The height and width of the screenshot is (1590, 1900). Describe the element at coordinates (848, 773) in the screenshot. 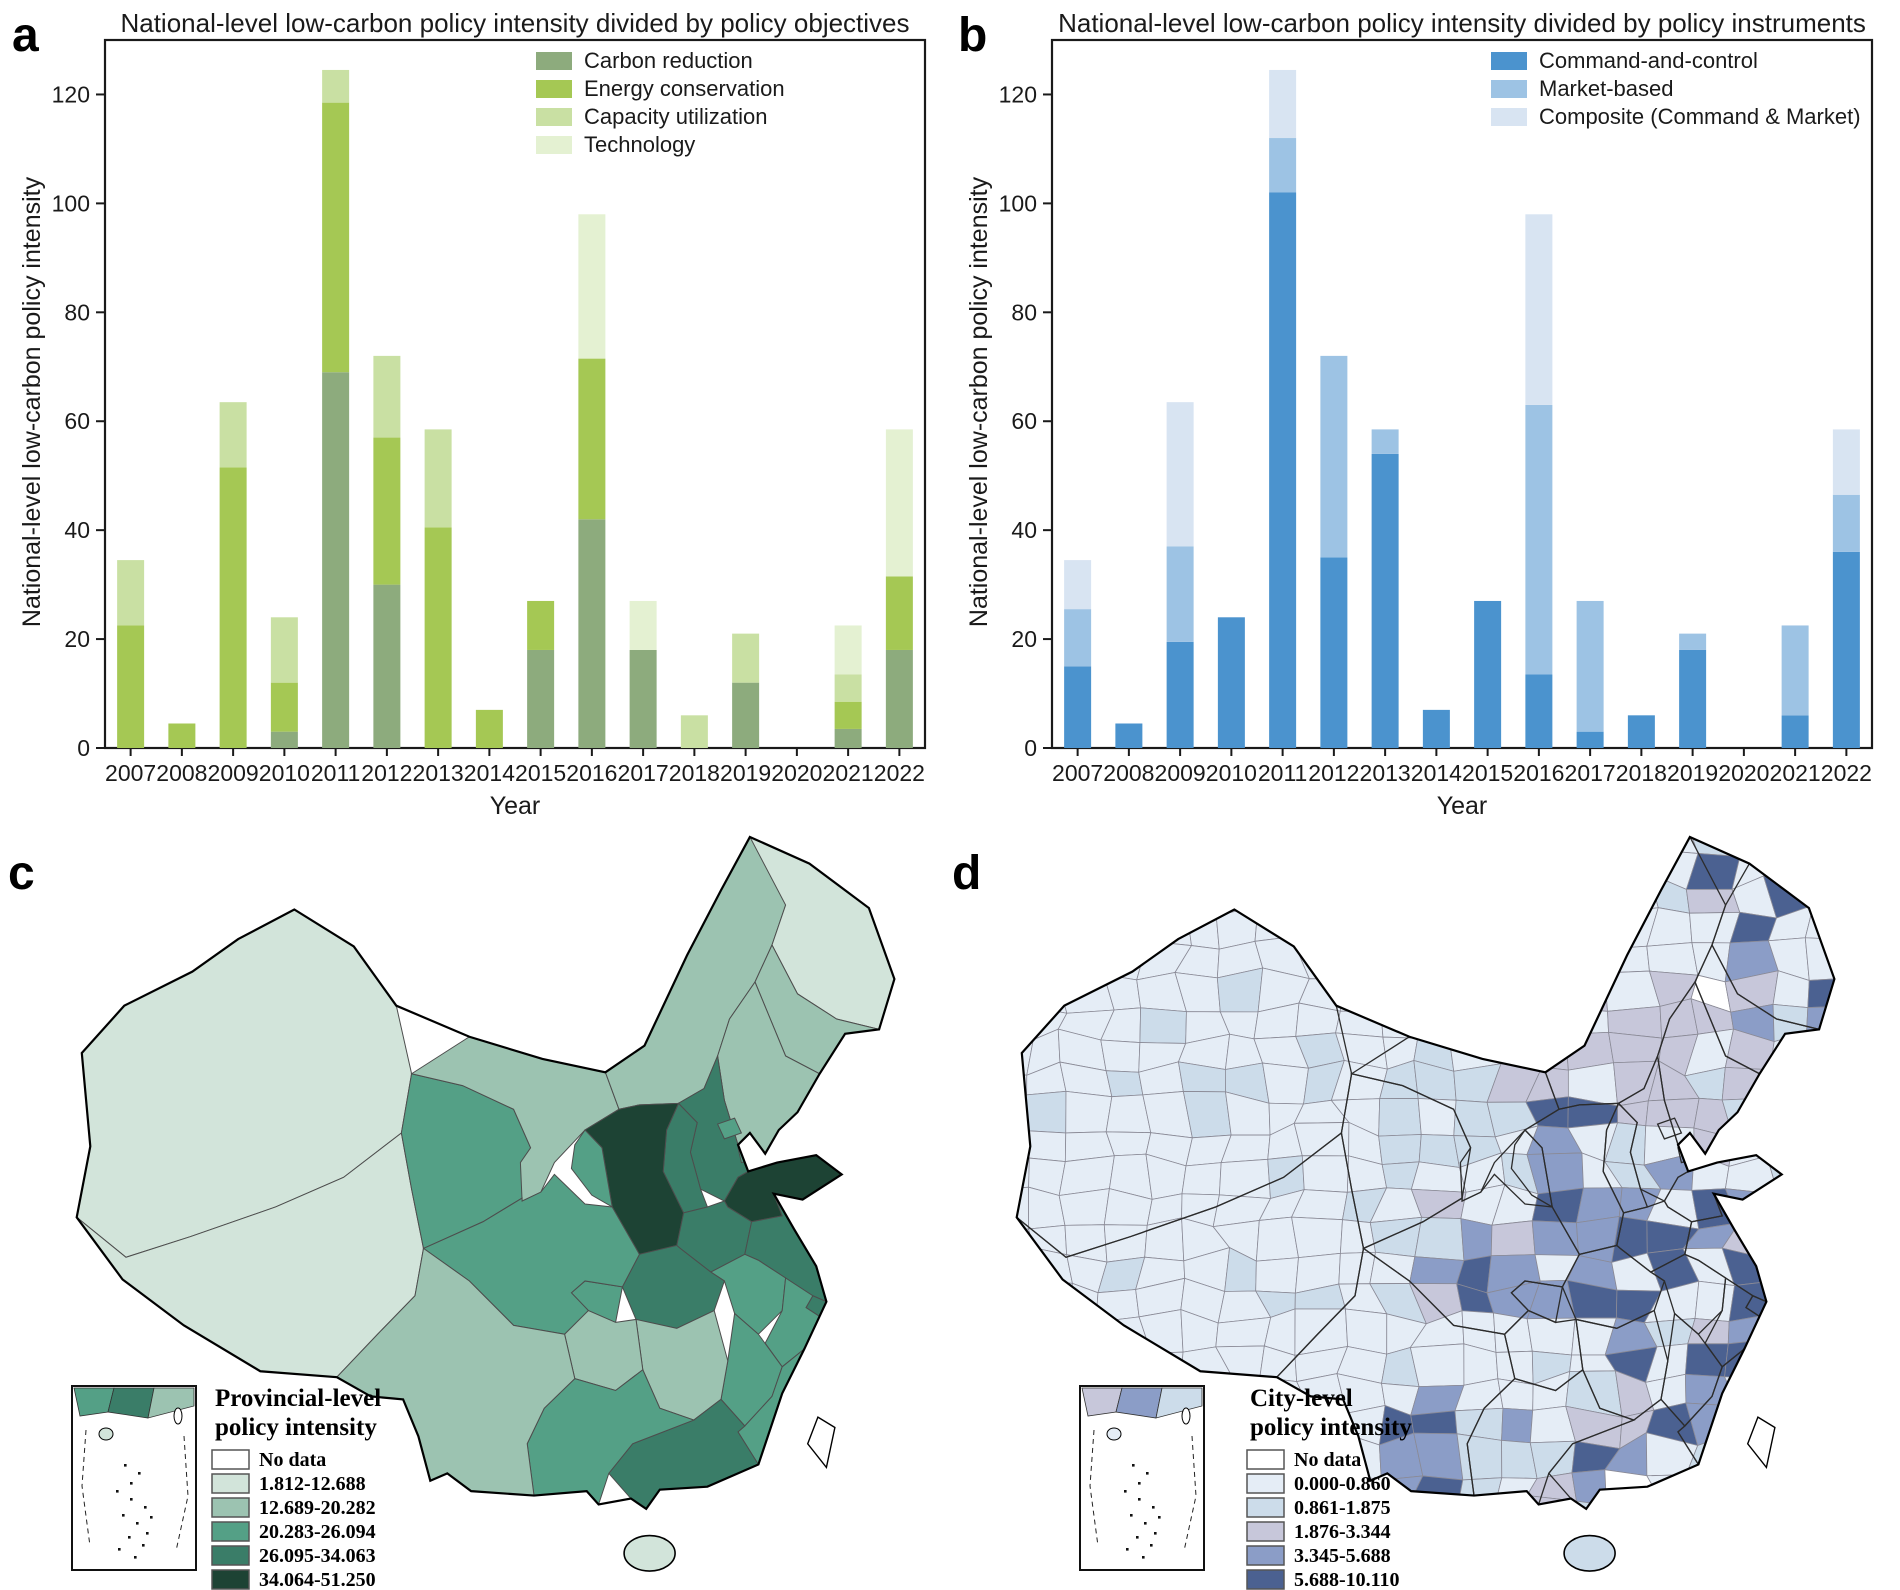

I see `x-tick-label-2021: 2021` at that location.